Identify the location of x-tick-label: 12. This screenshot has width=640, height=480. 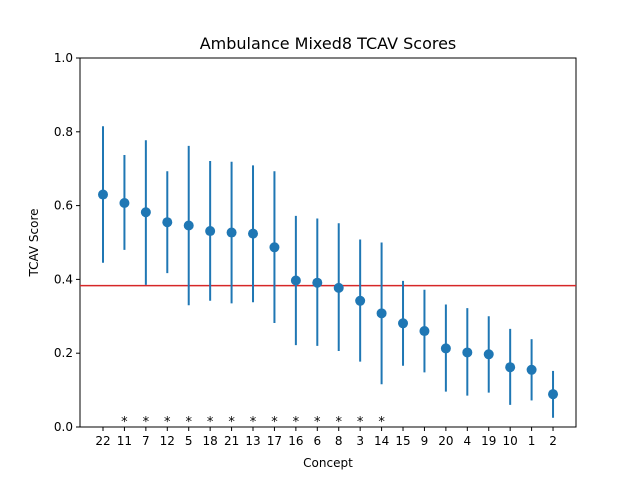
(167, 441).